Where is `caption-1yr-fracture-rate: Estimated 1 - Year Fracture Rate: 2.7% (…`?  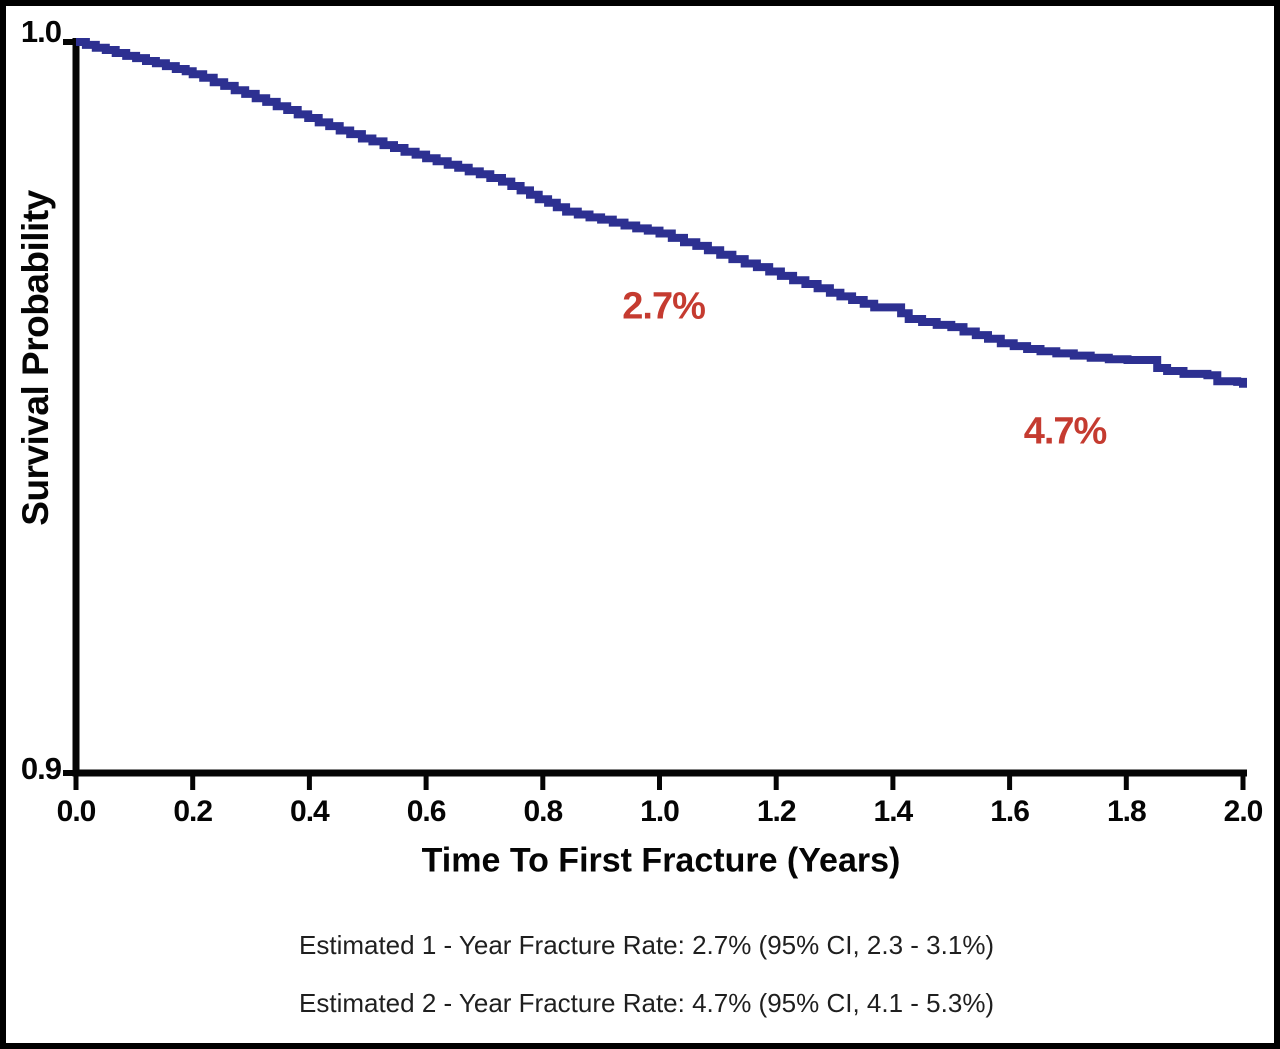
caption-1yr-fracture-rate: Estimated 1 - Year Fracture Rate: 2.7% (… is located at coordinates (647, 945).